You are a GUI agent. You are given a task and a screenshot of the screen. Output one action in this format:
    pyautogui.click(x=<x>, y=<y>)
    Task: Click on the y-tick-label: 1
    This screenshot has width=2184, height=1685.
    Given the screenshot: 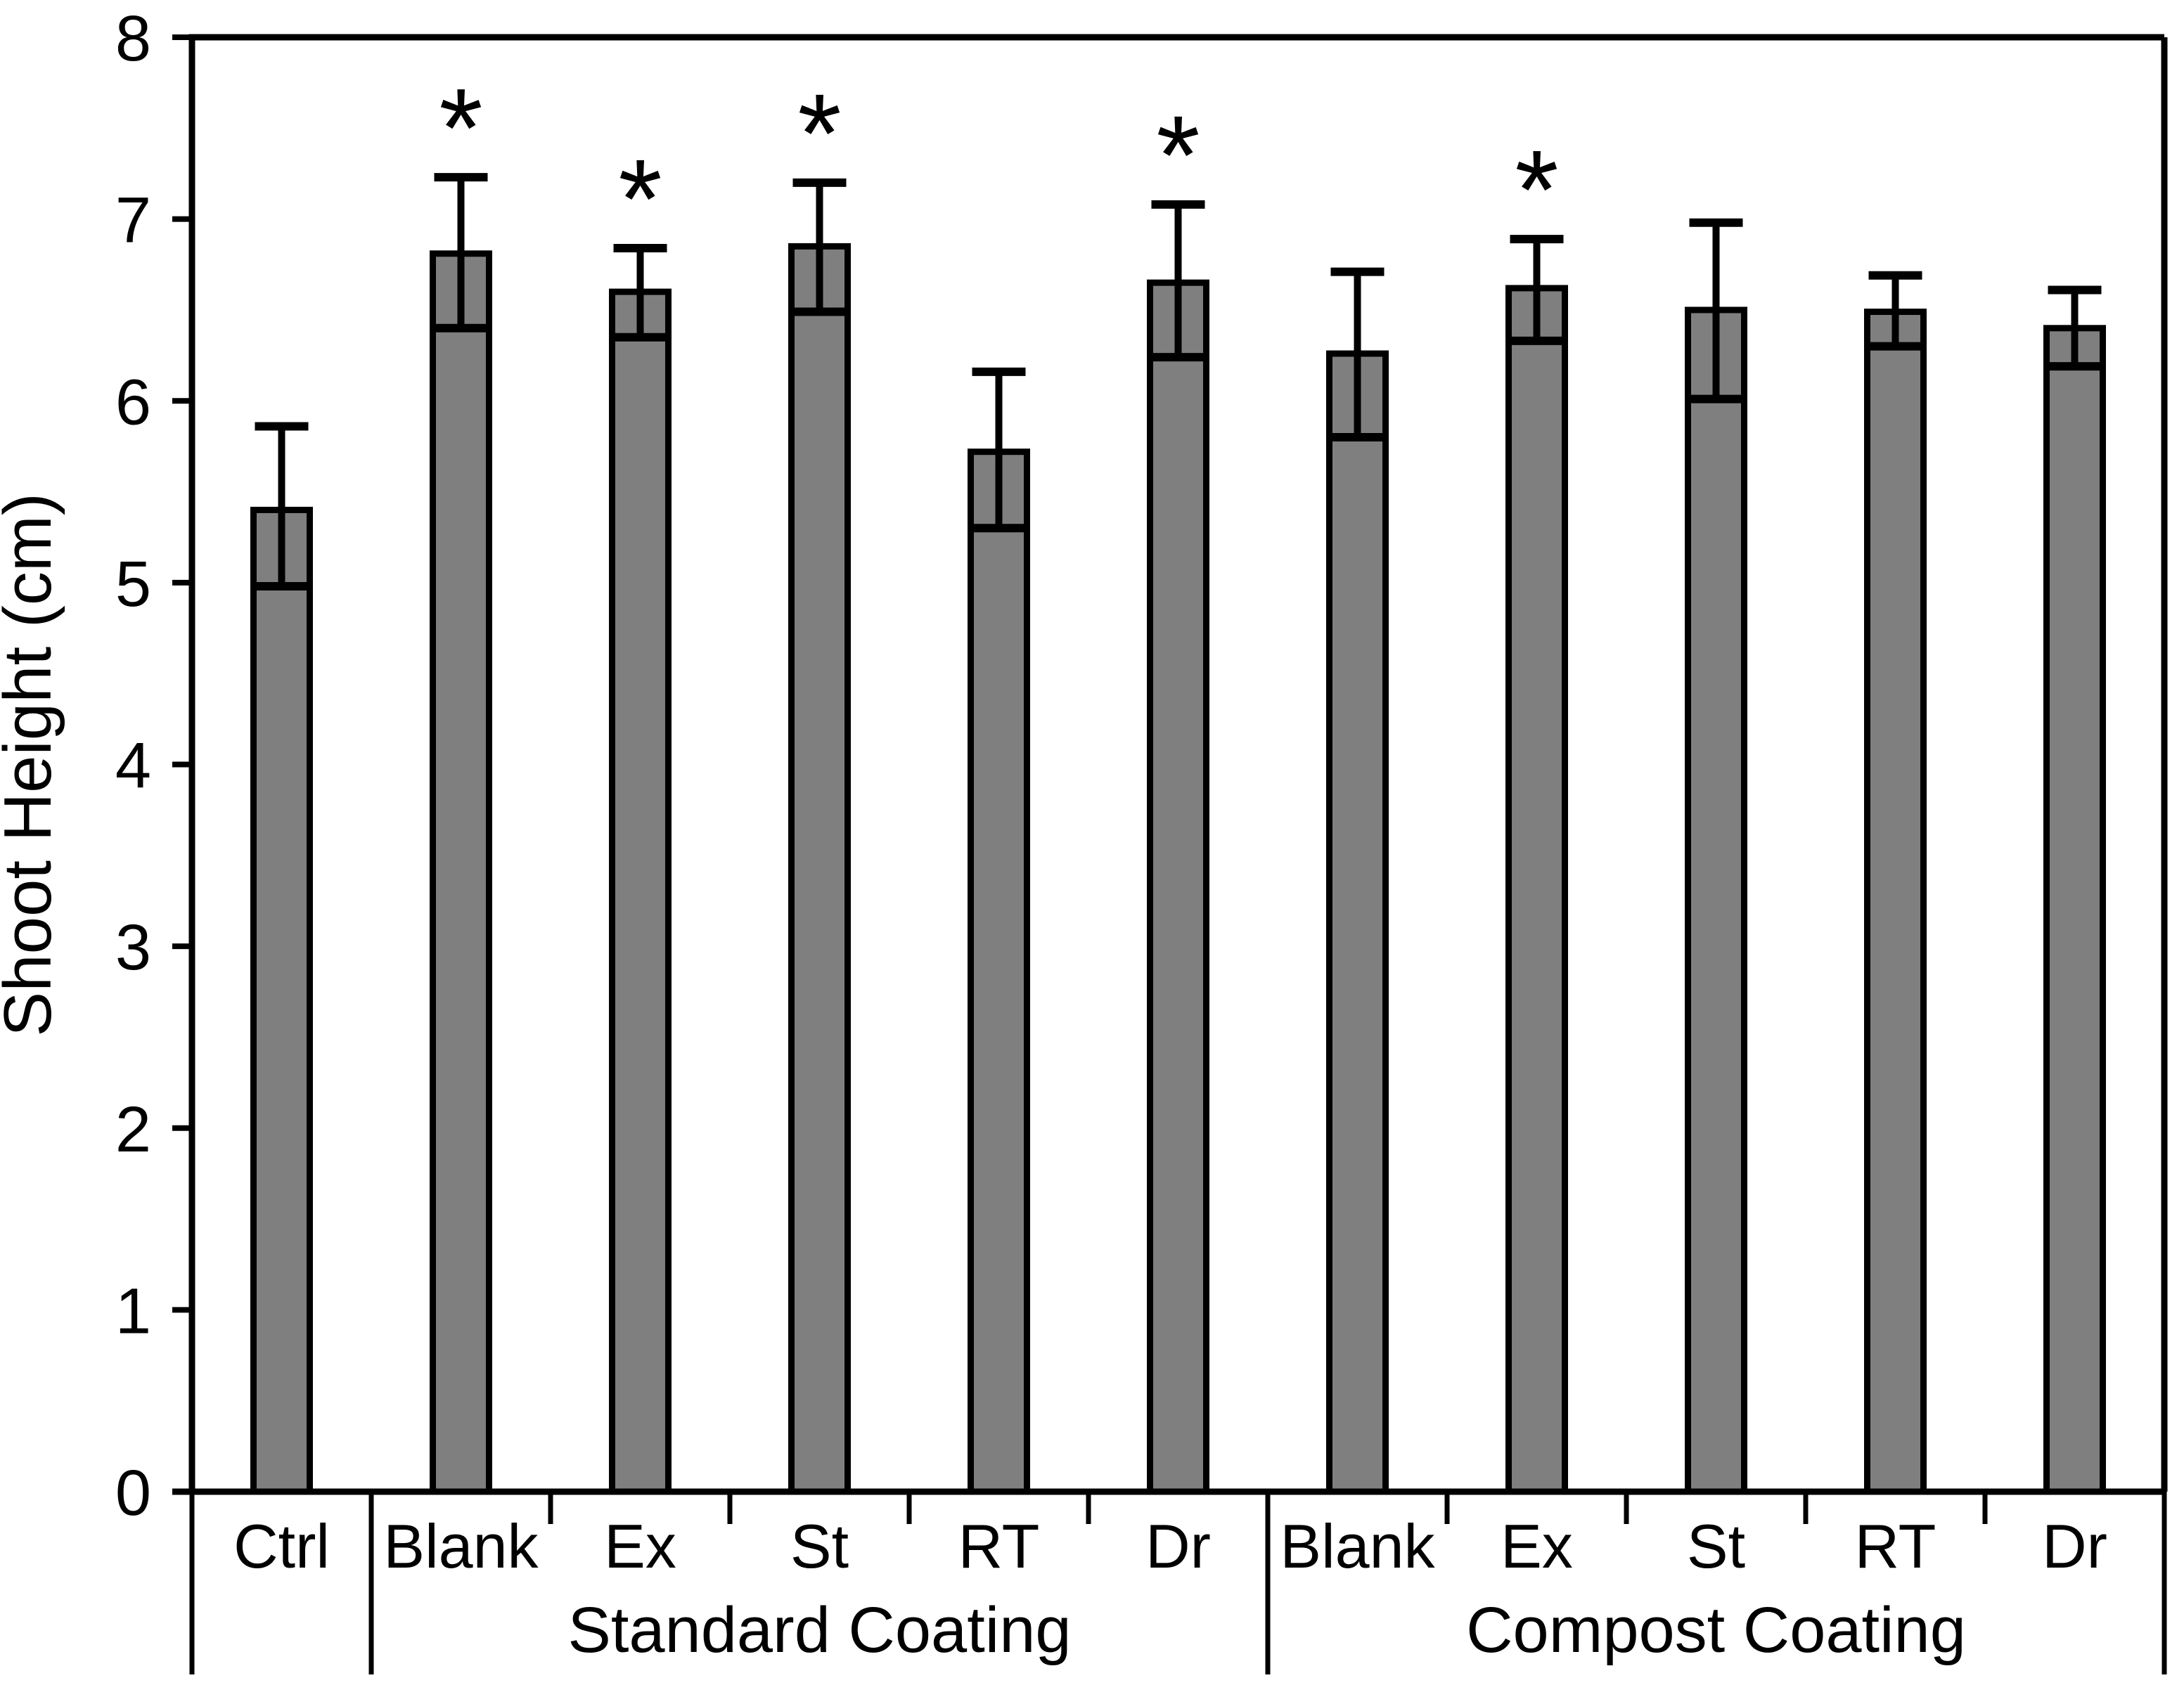 What is the action you would take?
    pyautogui.click(x=133, y=1311)
    